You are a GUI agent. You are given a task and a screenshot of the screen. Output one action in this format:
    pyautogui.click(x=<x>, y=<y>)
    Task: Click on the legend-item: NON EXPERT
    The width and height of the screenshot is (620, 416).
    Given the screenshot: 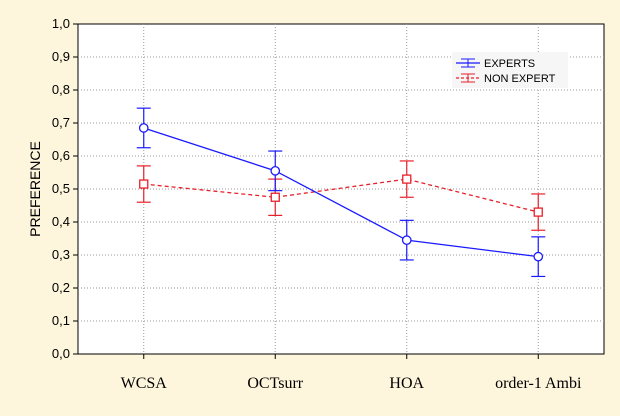 What is the action you would take?
    pyautogui.click(x=506, y=79)
    